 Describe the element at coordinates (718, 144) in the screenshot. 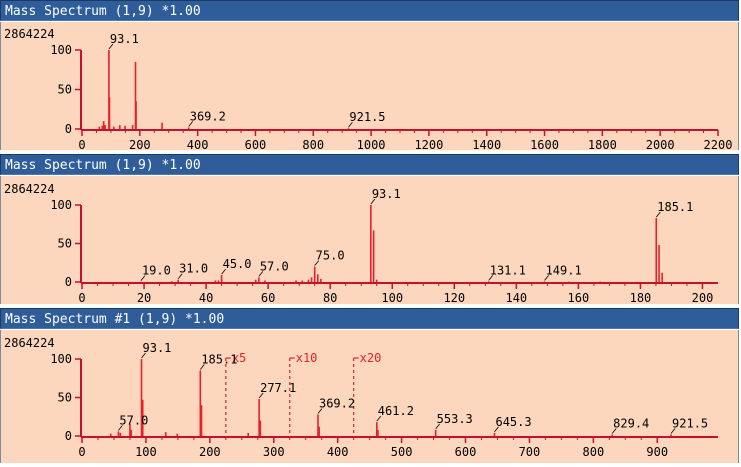

I see `x-tick-label: 2200` at that location.